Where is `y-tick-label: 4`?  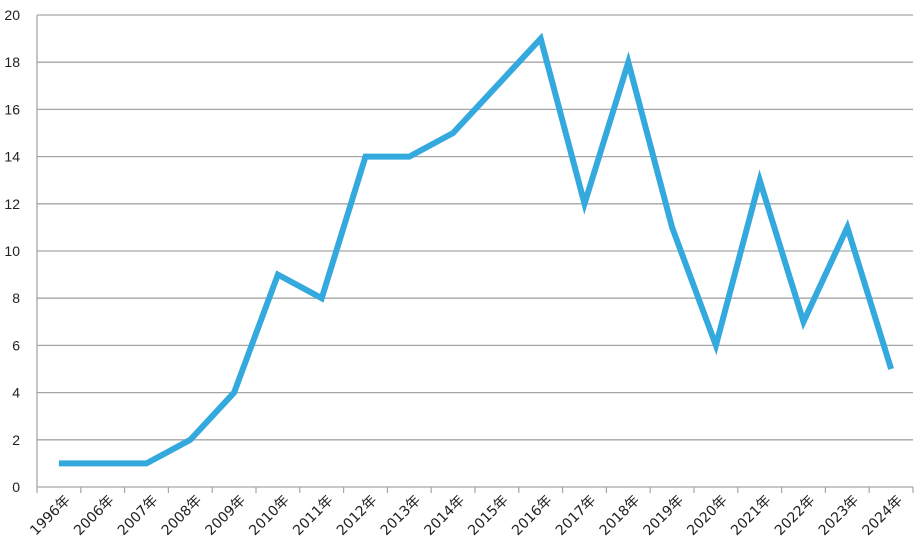
y-tick-label: 4 is located at coordinates (16, 393).